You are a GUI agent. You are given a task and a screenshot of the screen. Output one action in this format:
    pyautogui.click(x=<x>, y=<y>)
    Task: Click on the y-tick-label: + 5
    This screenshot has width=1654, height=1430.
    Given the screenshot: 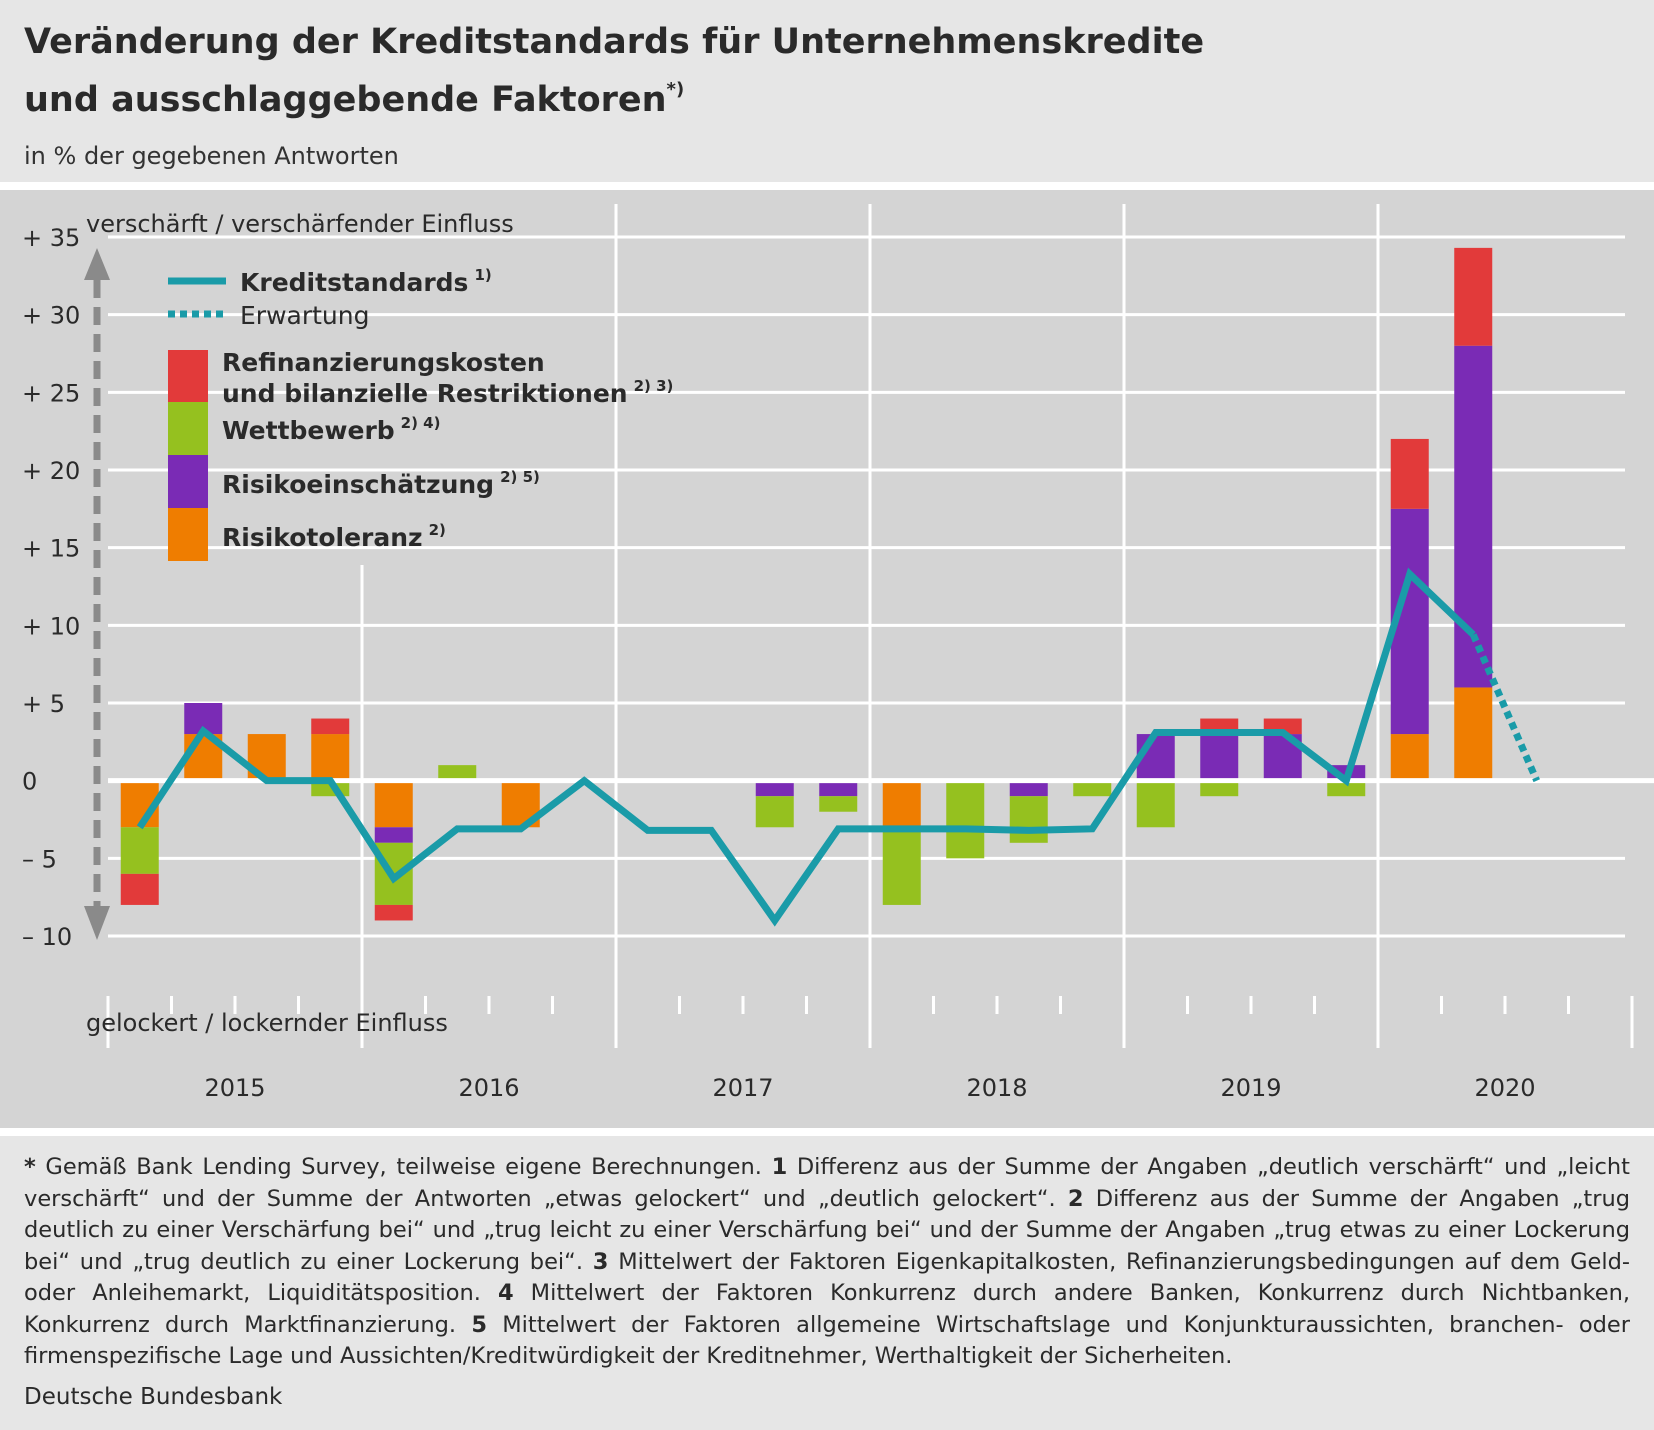 What is the action you would take?
    pyautogui.click(x=43, y=704)
    